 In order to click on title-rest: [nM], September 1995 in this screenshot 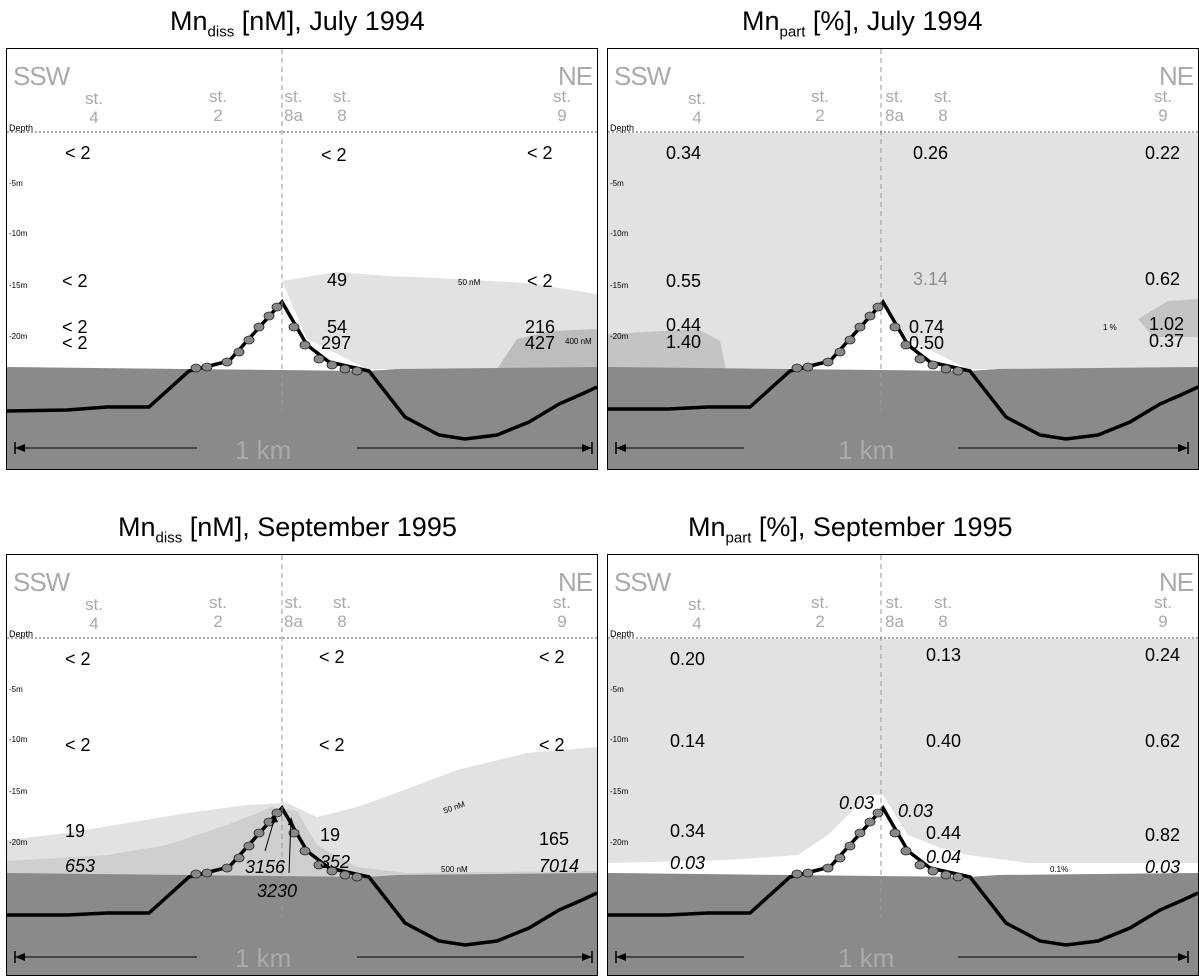, I will do `click(319, 527)`.